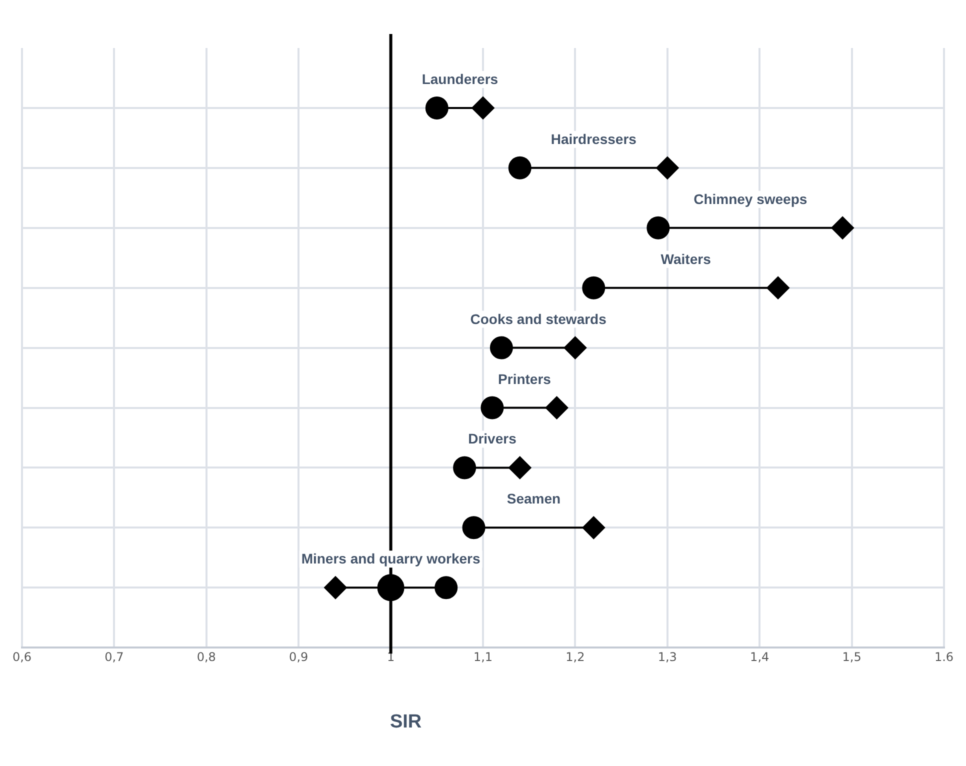 The height and width of the screenshot is (766, 966). Describe the element at coordinates (686, 258) in the screenshot. I see `y-tick-label: Waiters` at that location.